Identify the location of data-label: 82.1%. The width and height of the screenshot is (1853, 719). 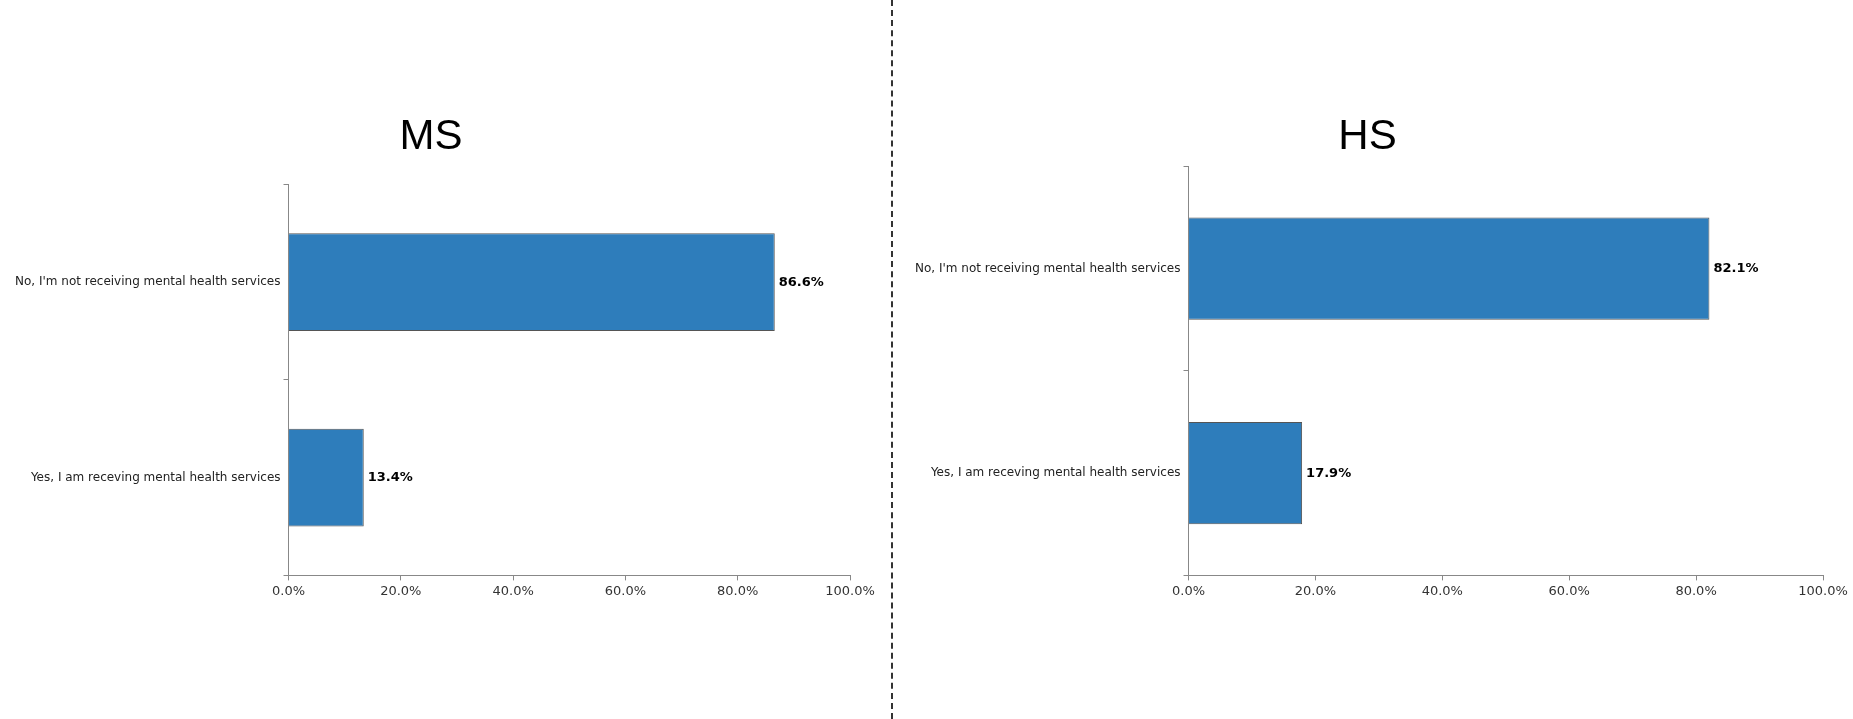
(1736, 268).